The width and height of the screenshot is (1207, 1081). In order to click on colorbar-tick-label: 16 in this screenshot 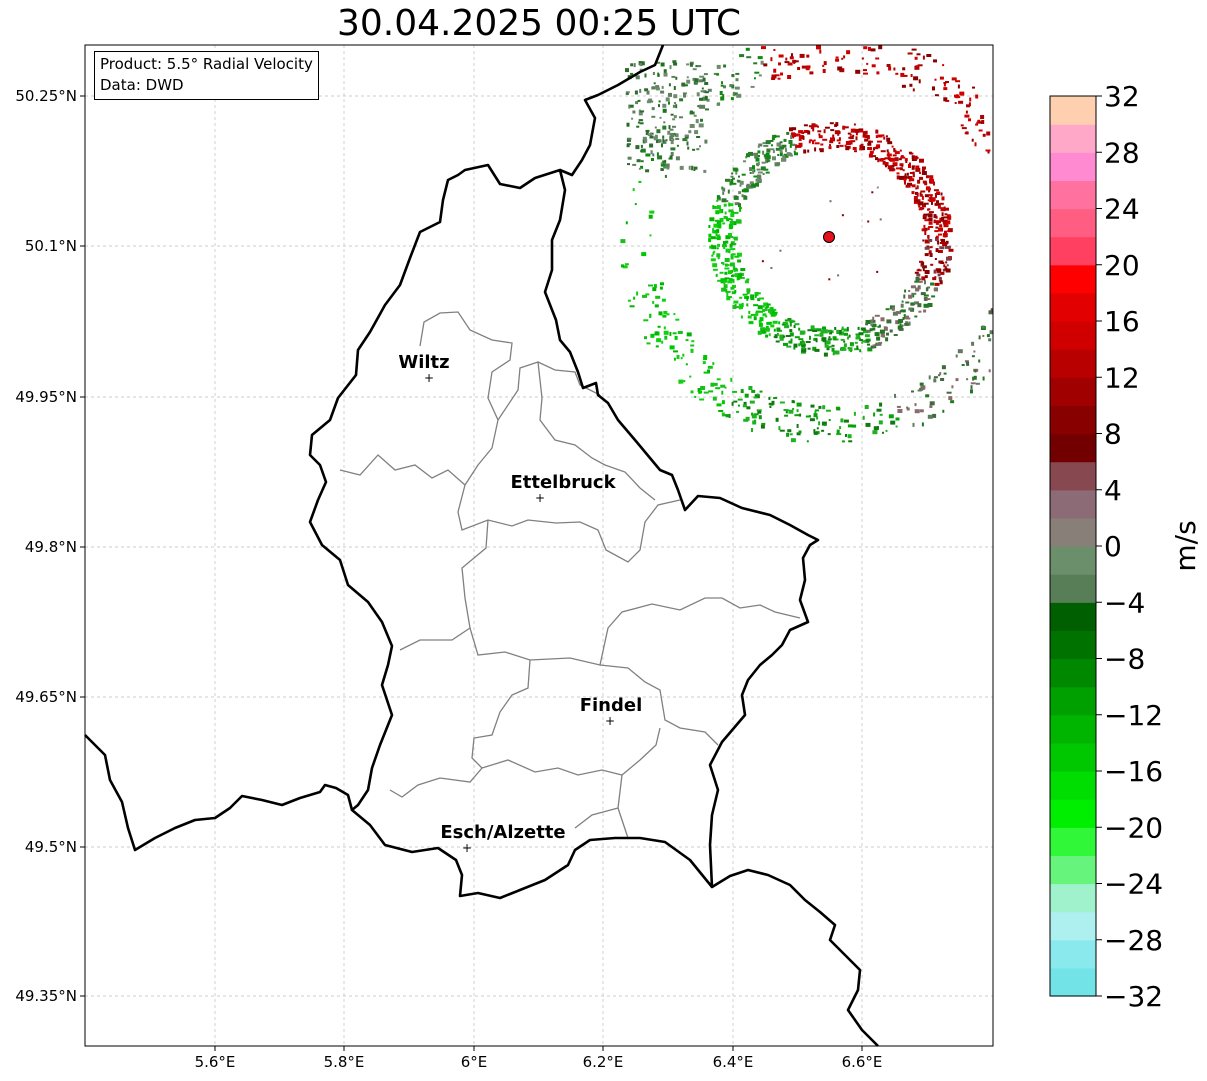, I will do `click(1122, 321)`.